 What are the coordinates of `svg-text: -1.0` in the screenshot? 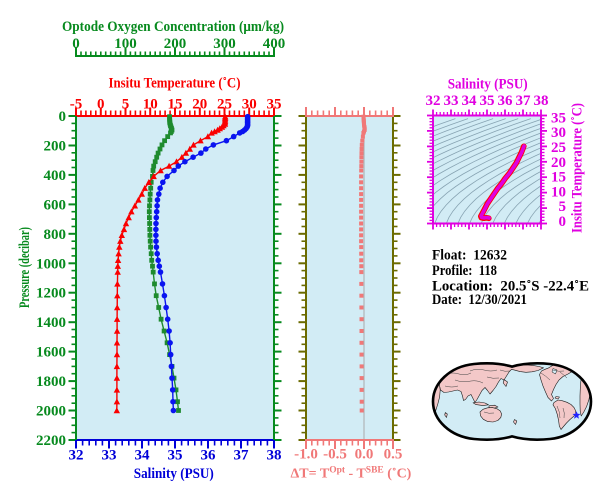 It's located at (306, 455).